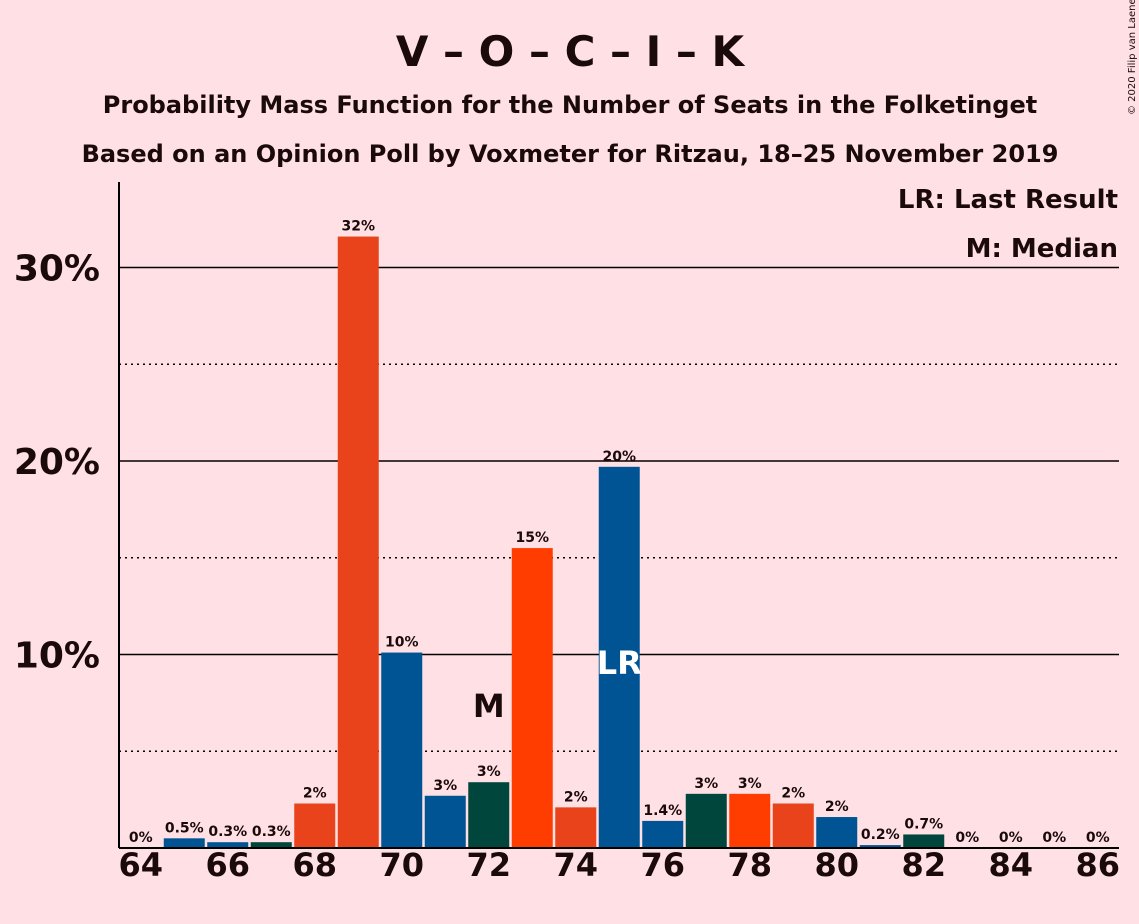  I want to click on y-tick-label: 20%, so click(57, 462).